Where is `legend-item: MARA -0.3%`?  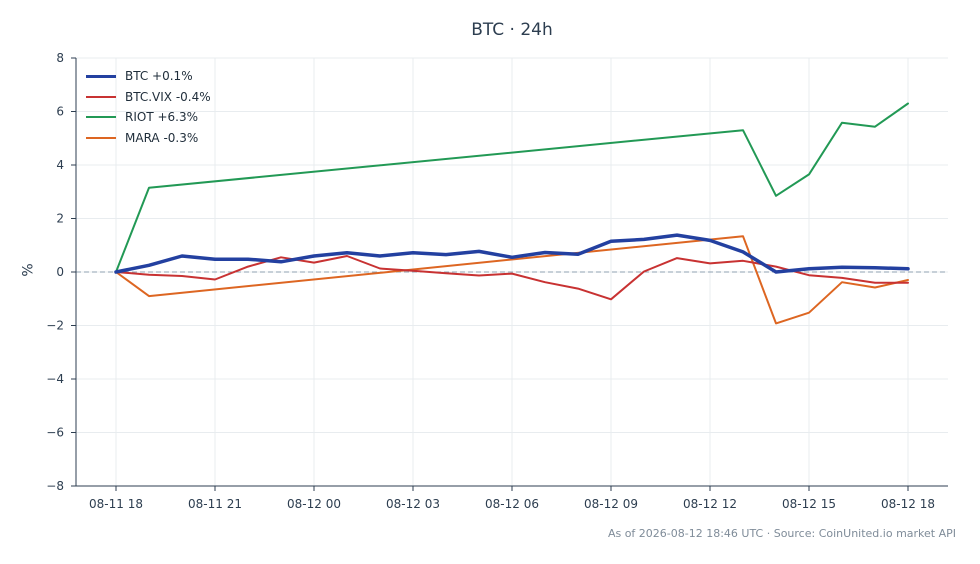
legend-item: MARA -0.3% is located at coordinates (148, 138).